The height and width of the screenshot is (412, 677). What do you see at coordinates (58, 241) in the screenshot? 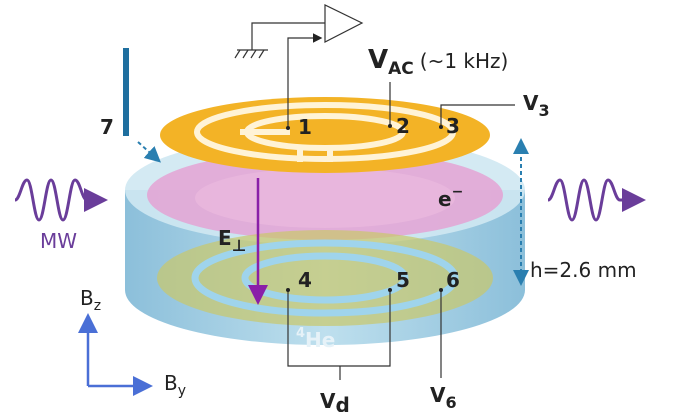
I see `mw-label: MW` at bounding box center [58, 241].